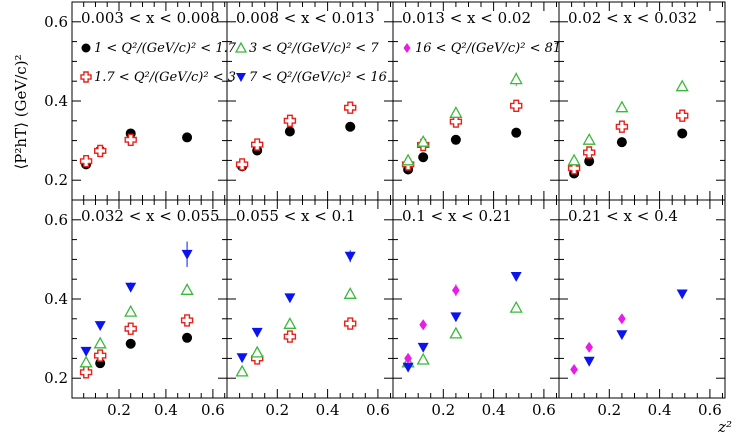 The width and height of the screenshot is (747, 436). I want to click on panel-5: 0.2 0.4 0.6 0.2 0.4 0.6 0.032 < x < 0.055, so click(136, 309).